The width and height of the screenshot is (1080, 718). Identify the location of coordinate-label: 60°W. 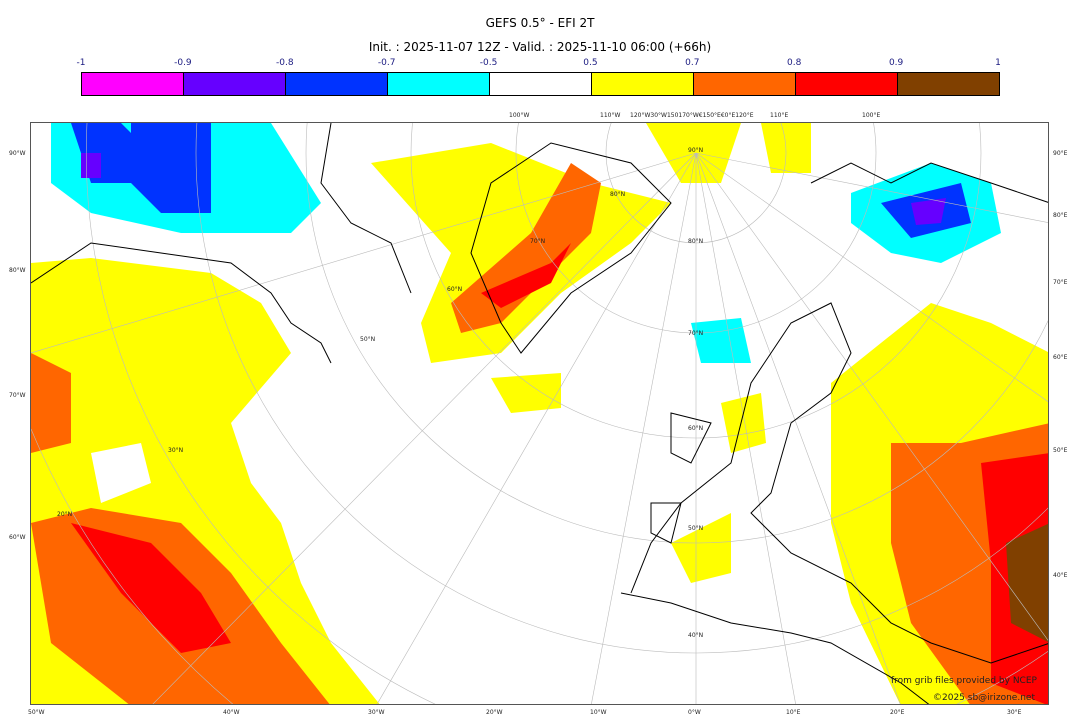
(17, 537).